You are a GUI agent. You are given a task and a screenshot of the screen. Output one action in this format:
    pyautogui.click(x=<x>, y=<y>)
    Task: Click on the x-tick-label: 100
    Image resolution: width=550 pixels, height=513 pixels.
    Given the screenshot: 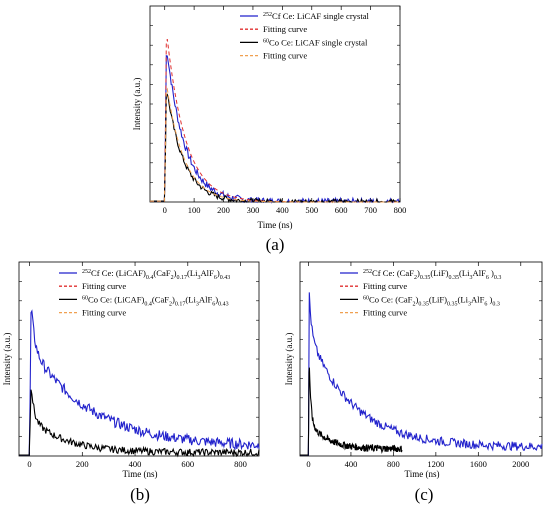 What is the action you would take?
    pyautogui.click(x=194, y=210)
    